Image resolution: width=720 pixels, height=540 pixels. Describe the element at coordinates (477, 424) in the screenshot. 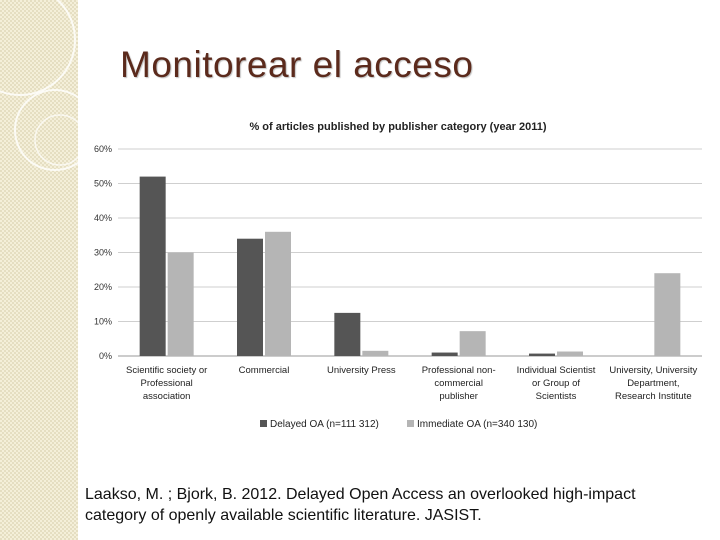

I see `legend-label: Immediate OA (n=340 130)` at that location.